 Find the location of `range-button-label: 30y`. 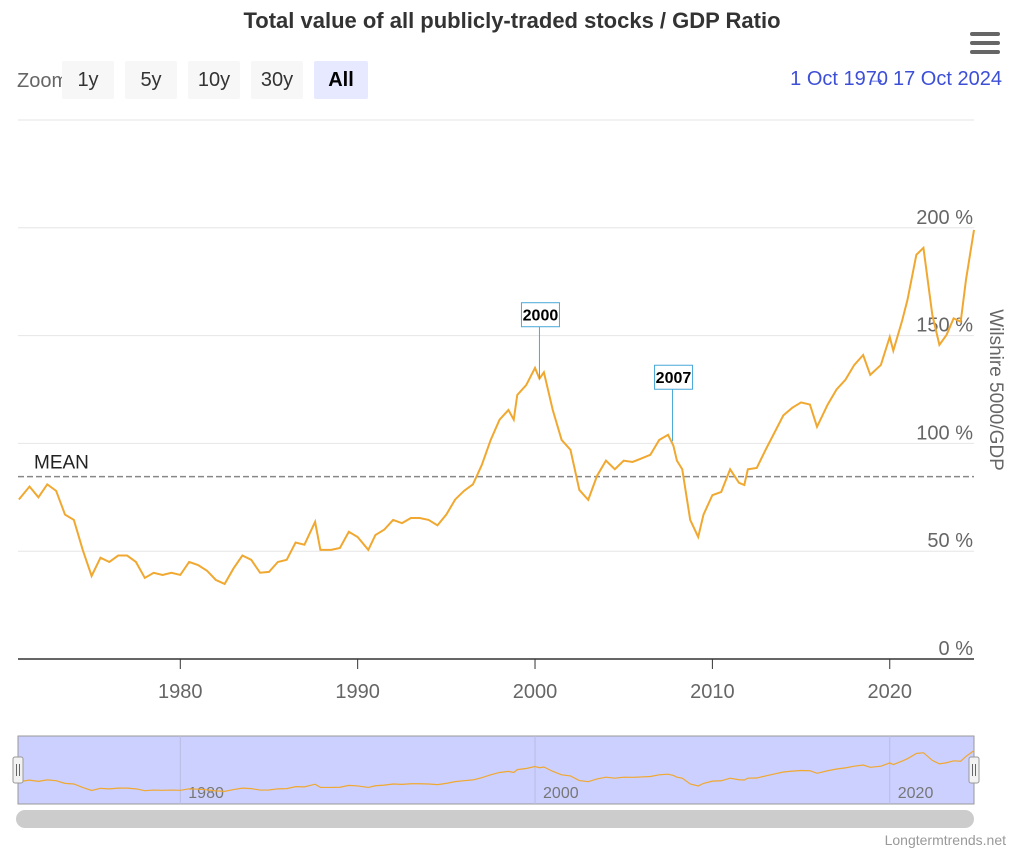

range-button-label: 30y is located at coordinates (277, 80).